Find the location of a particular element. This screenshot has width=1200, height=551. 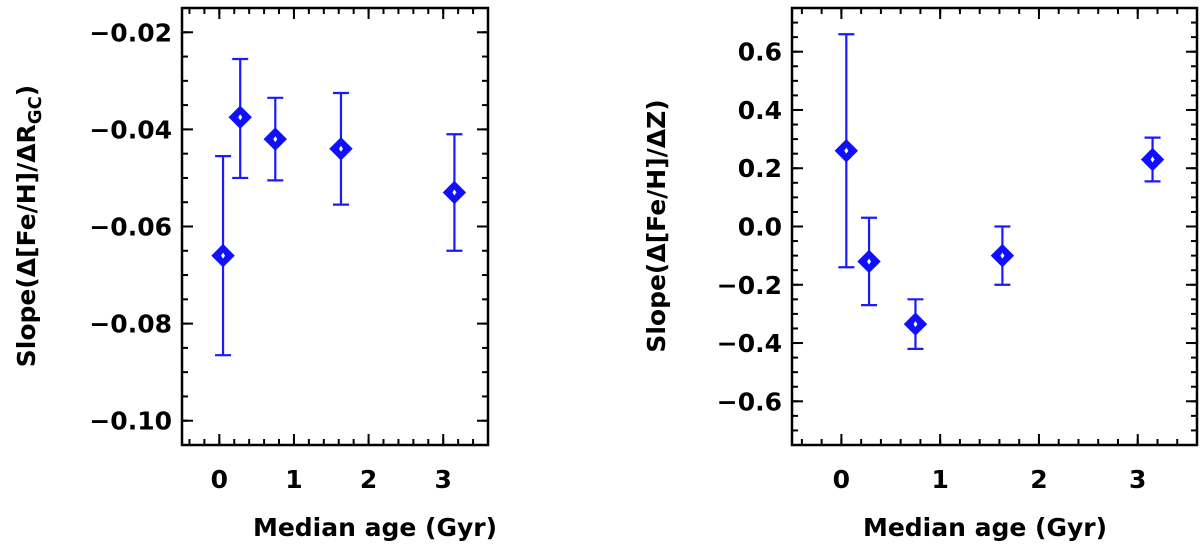

x-tick-label-z: 1 is located at coordinates (939, 479).